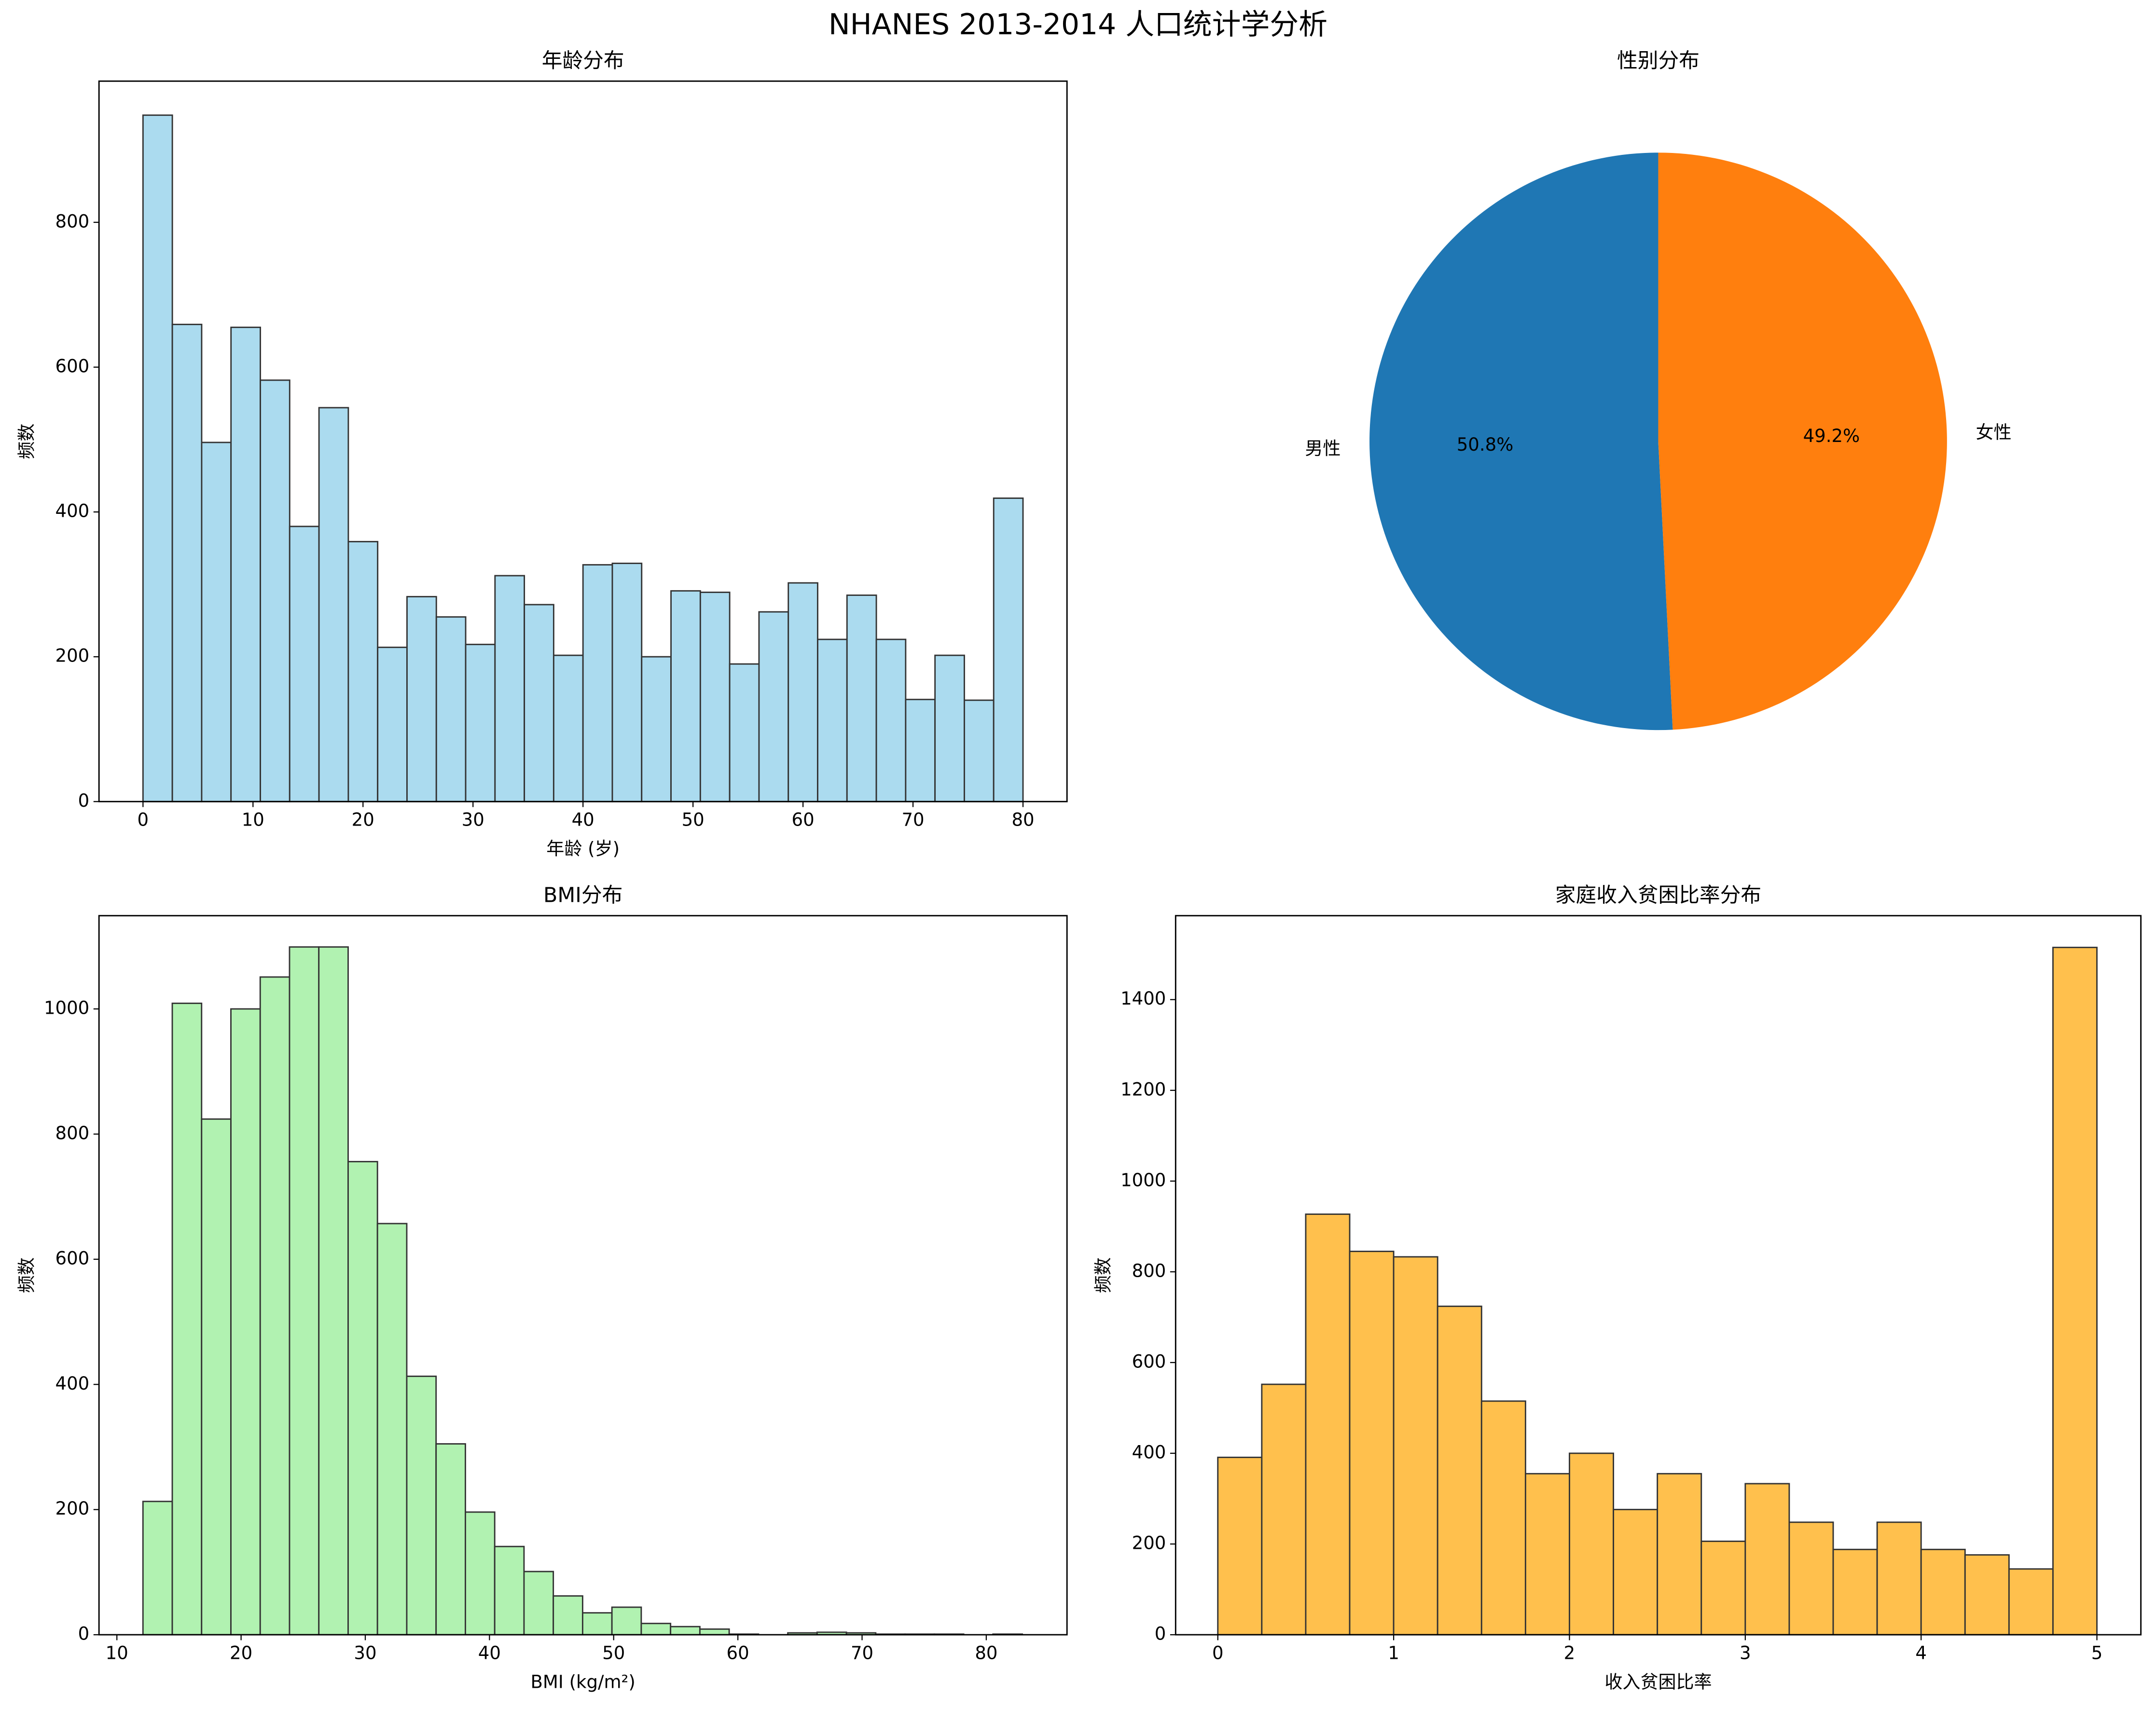 The height and width of the screenshot is (1709, 2156). I want to click on x-tick-label: 20, so click(241, 1652).